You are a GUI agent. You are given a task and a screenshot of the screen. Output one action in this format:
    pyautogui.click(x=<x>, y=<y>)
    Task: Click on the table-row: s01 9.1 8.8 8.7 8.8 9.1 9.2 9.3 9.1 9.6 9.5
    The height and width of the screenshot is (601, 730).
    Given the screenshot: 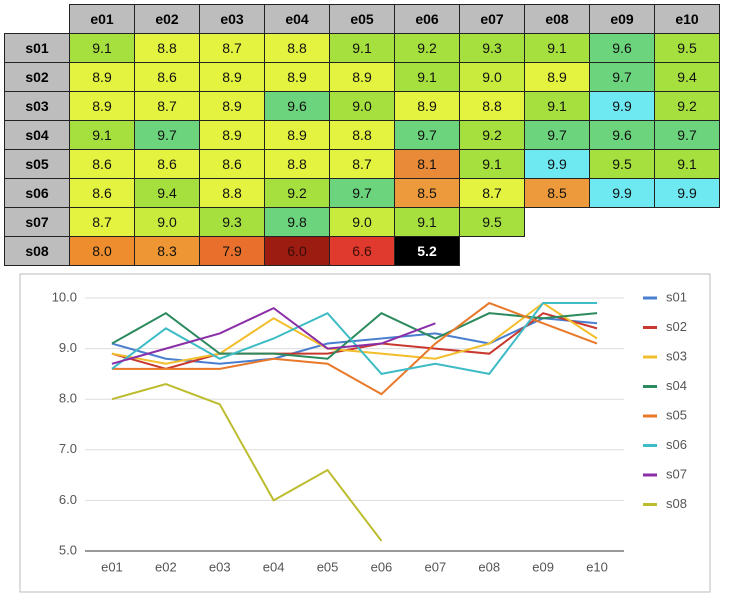 What is the action you would take?
    pyautogui.click(x=362, y=48)
    